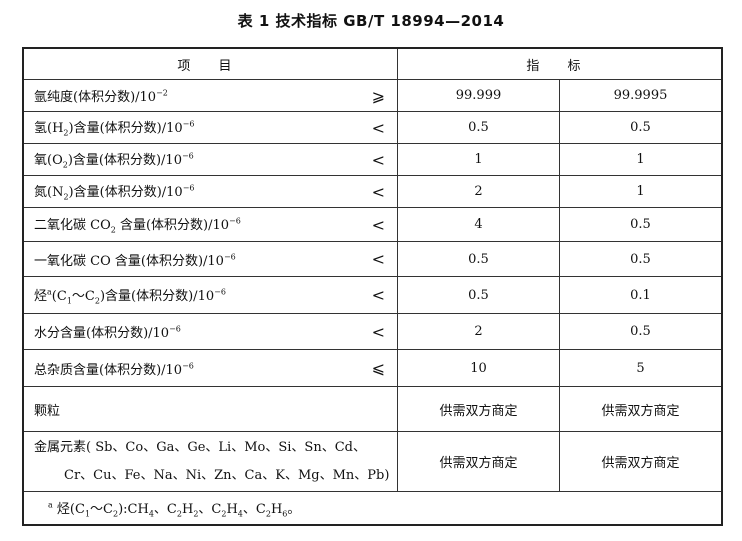 This screenshot has width=742, height=541. Describe the element at coordinates (560, 63) in the screenshot. I see `header-index: 指 标` at that location.